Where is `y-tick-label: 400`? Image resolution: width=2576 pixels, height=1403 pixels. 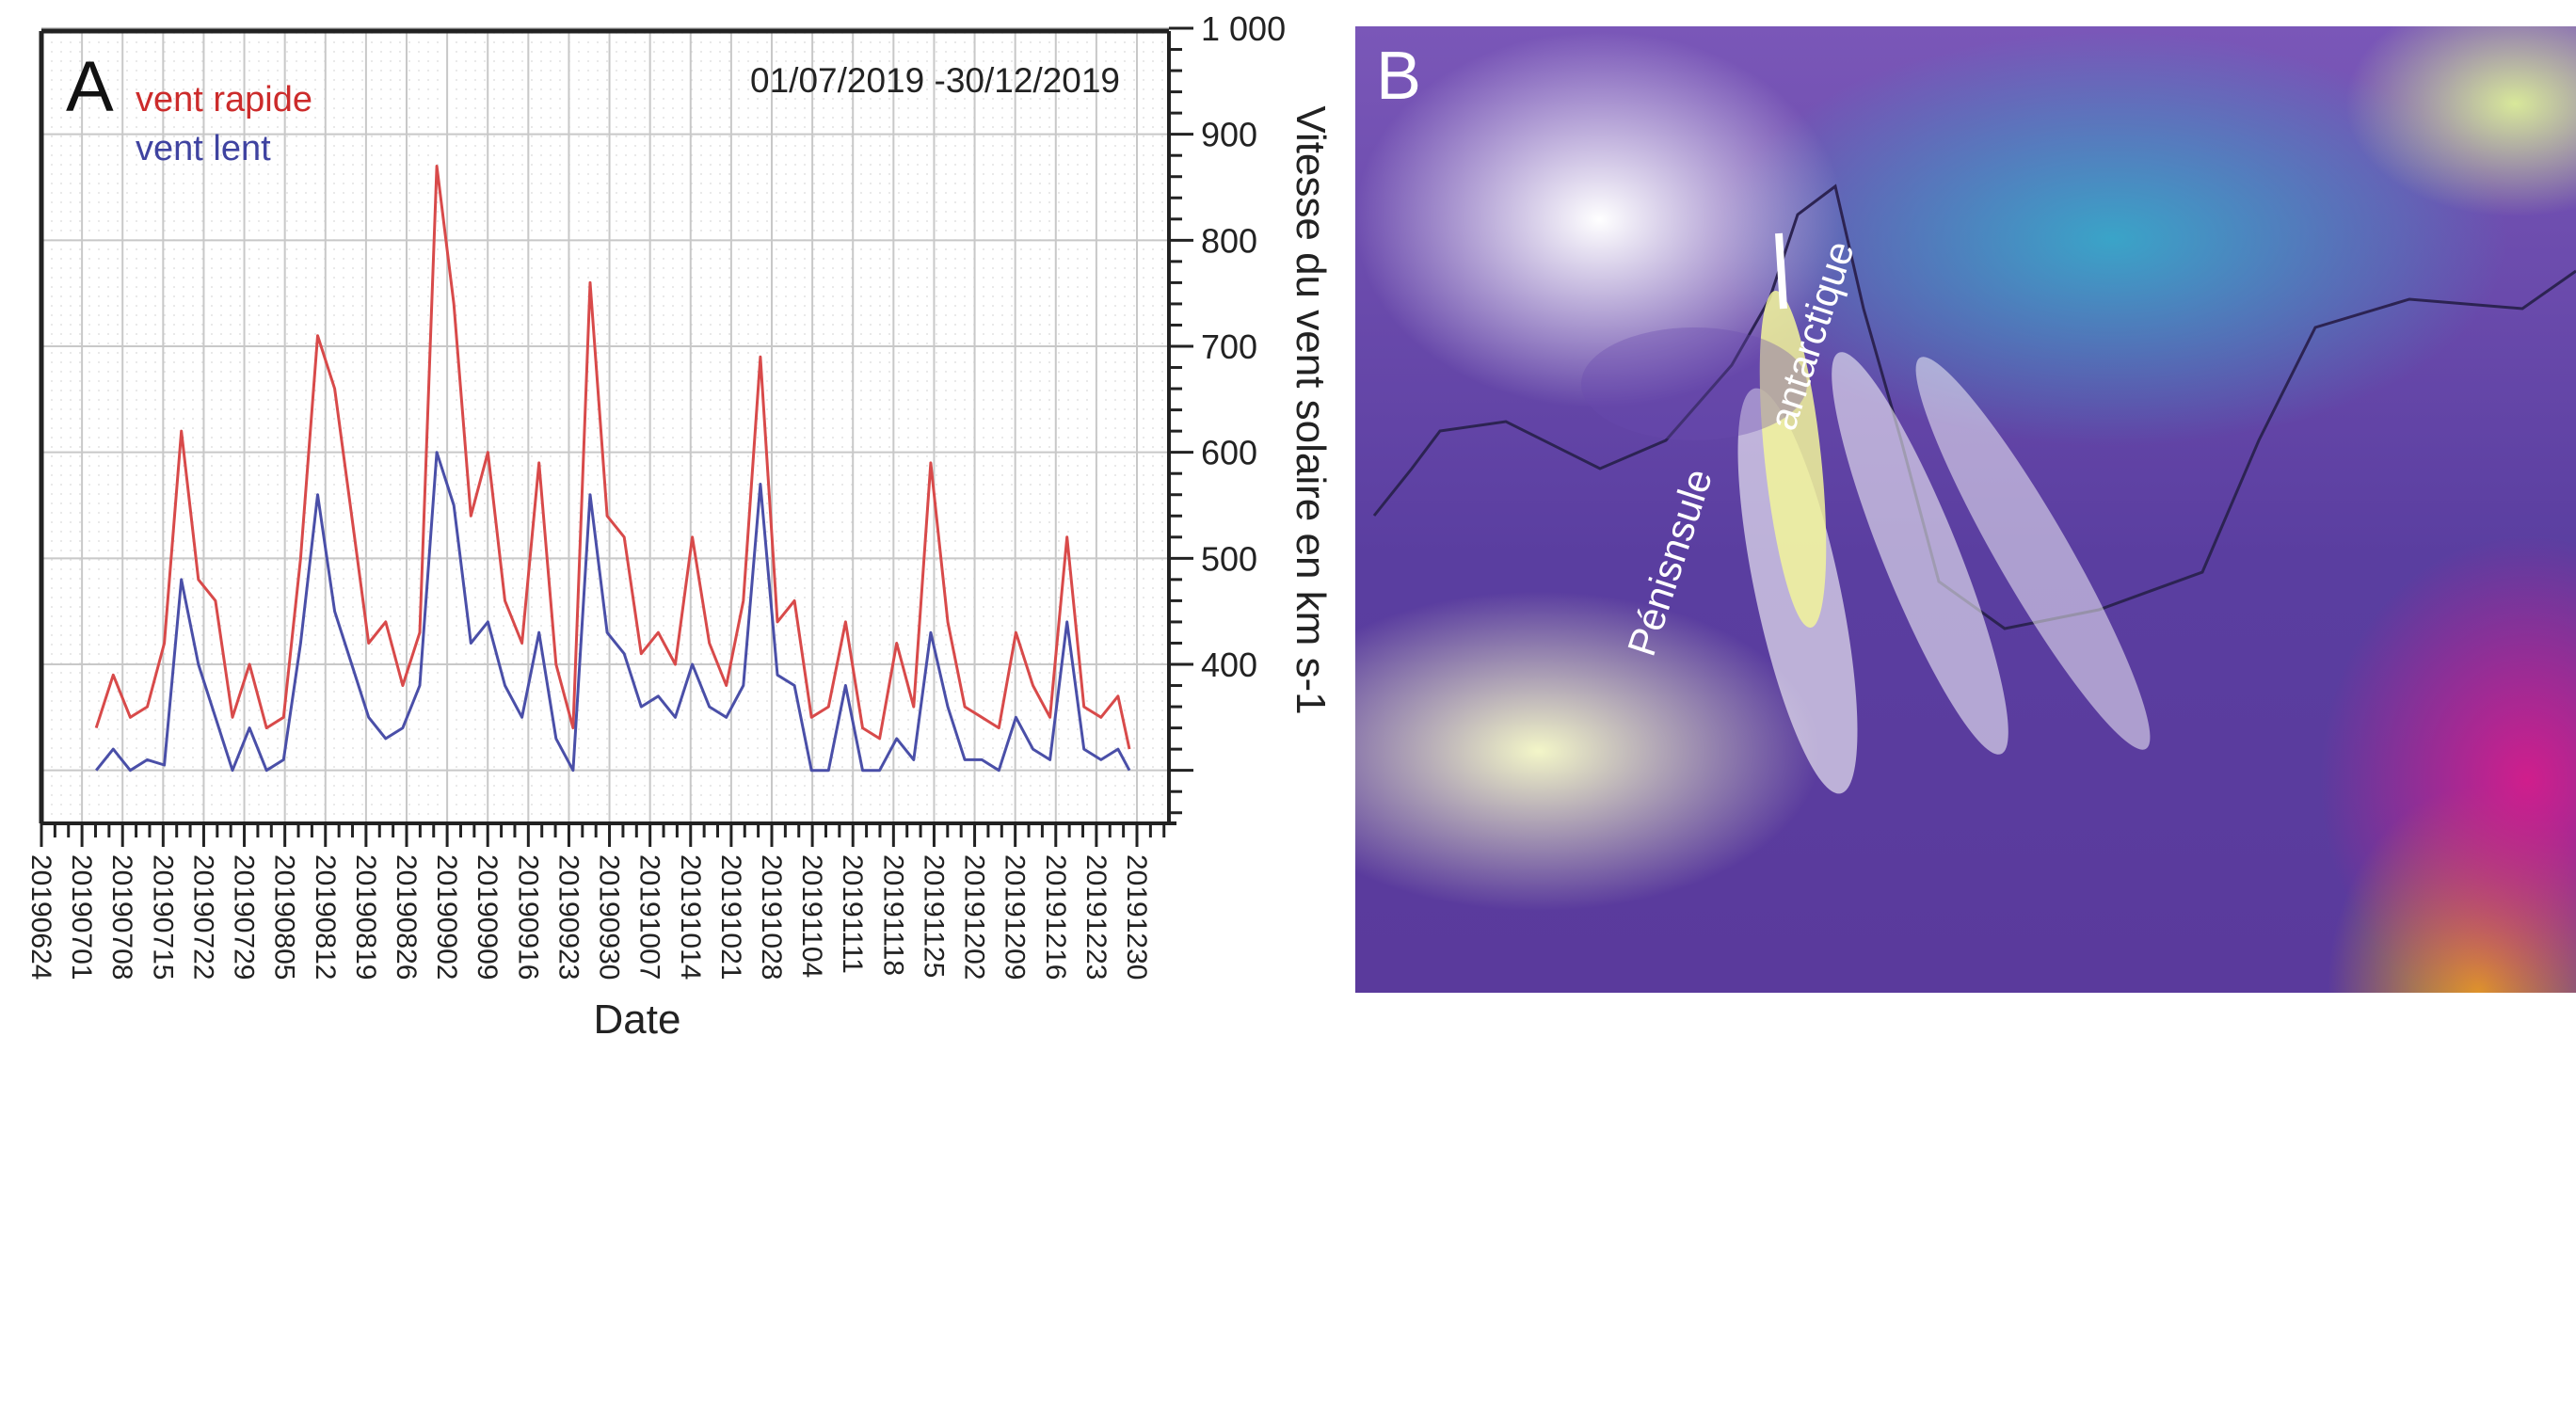 y-tick-label: 400 is located at coordinates (1229, 665).